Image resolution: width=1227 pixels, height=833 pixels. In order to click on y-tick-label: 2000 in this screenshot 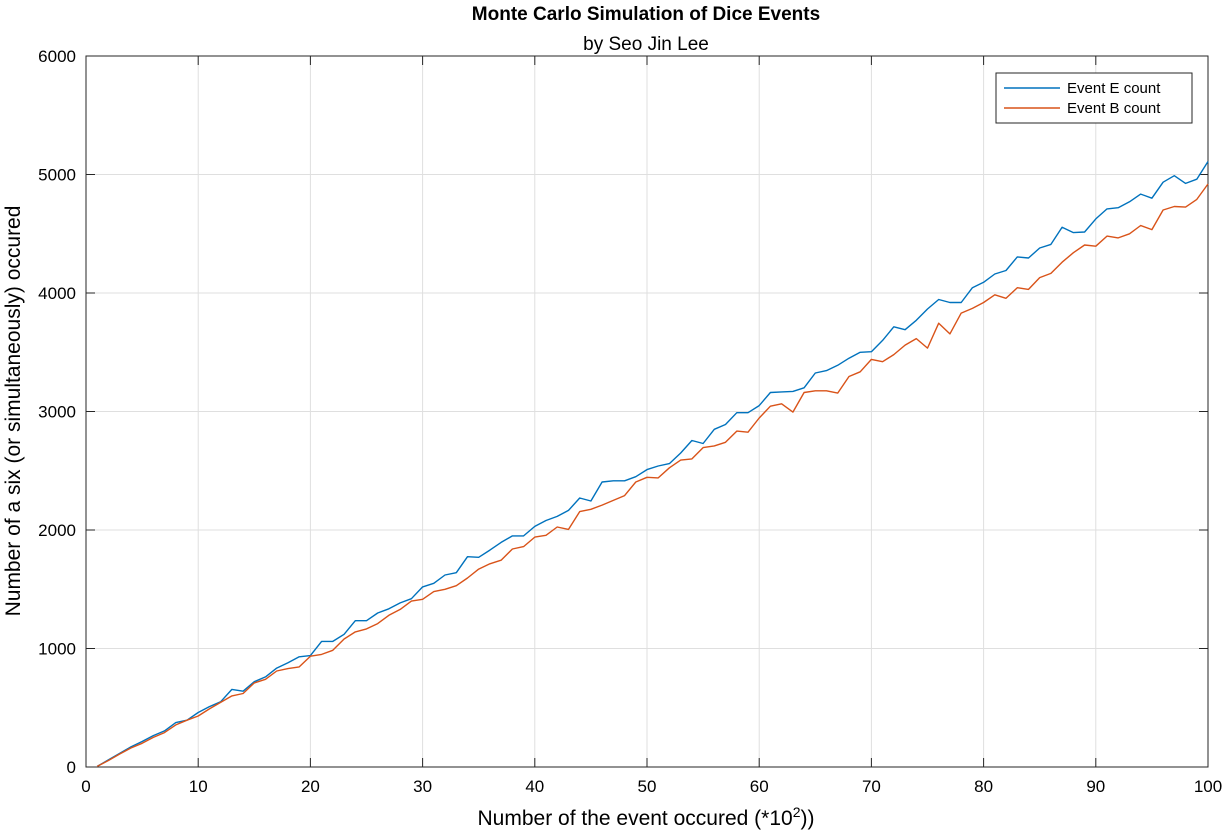, I will do `click(57, 530)`.